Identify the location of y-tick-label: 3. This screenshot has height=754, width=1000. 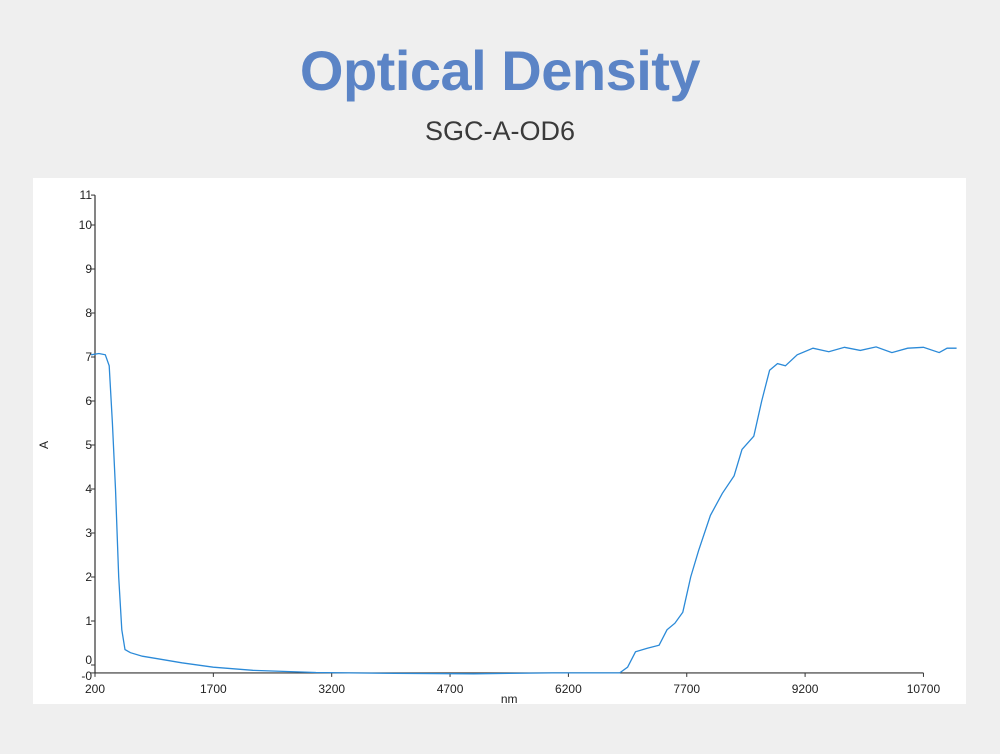
(88, 533).